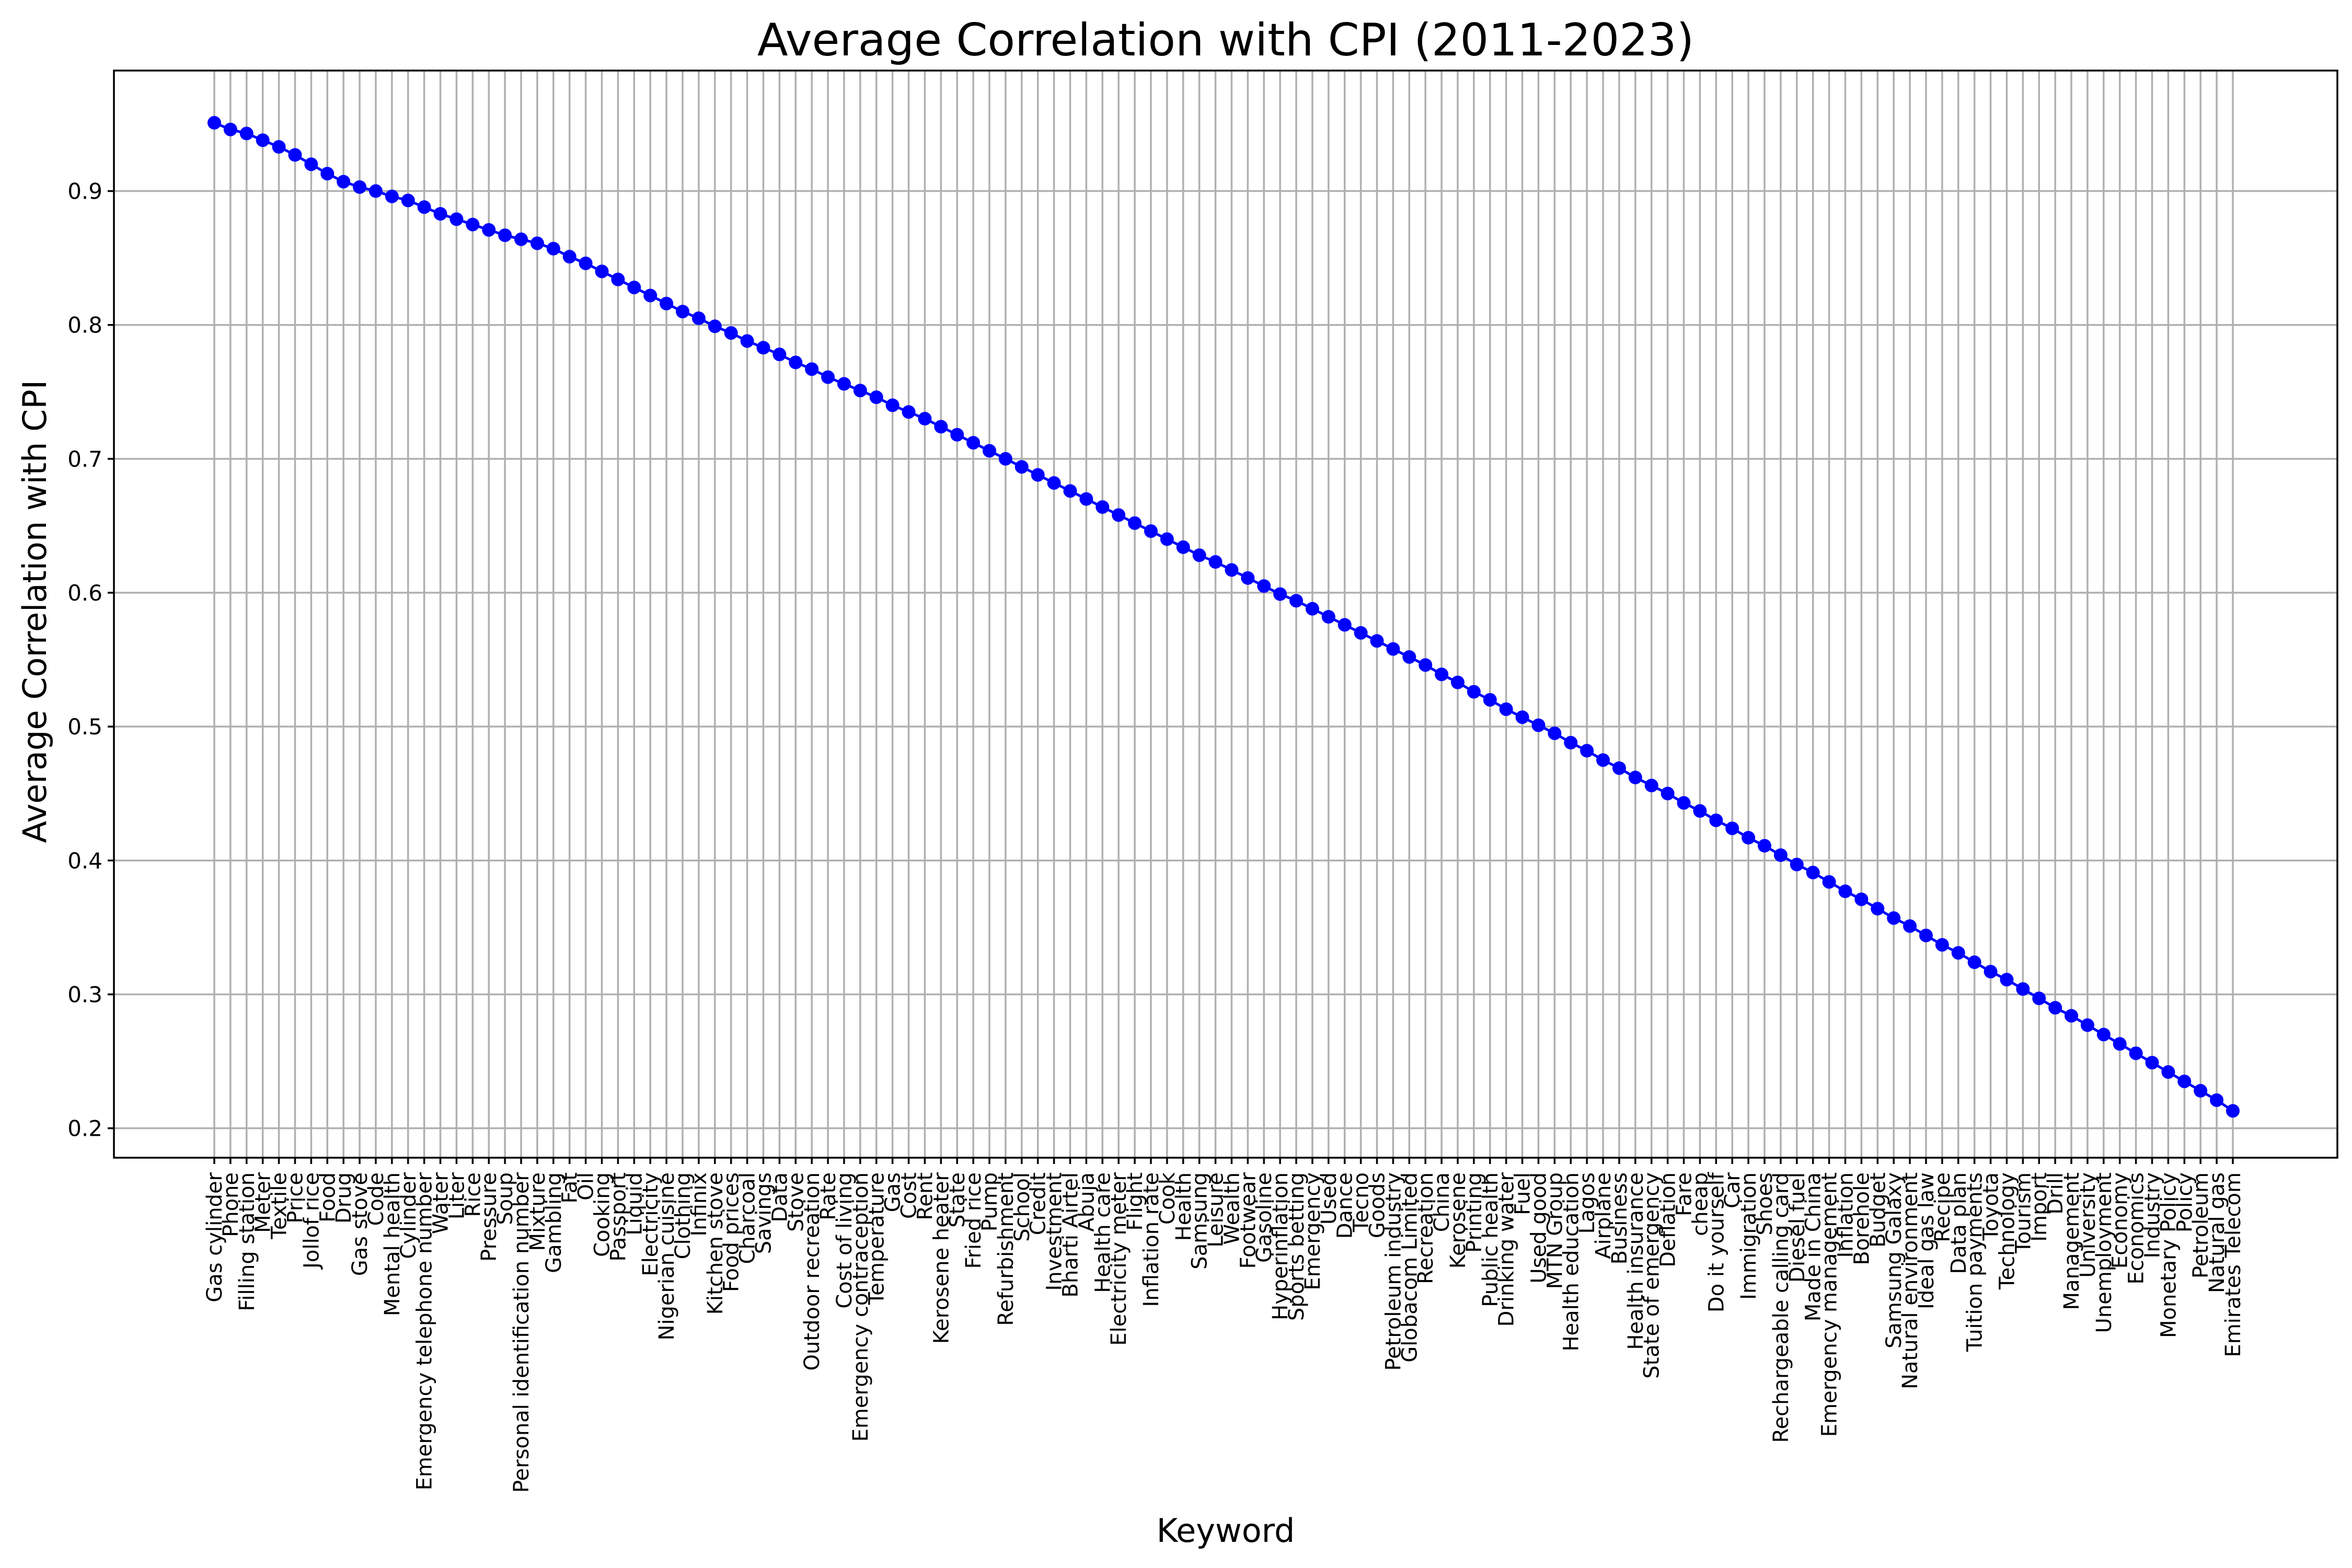 The height and width of the screenshot is (1568, 2352). I want to click on x-tick-label: Oil, so click(586, 1186).